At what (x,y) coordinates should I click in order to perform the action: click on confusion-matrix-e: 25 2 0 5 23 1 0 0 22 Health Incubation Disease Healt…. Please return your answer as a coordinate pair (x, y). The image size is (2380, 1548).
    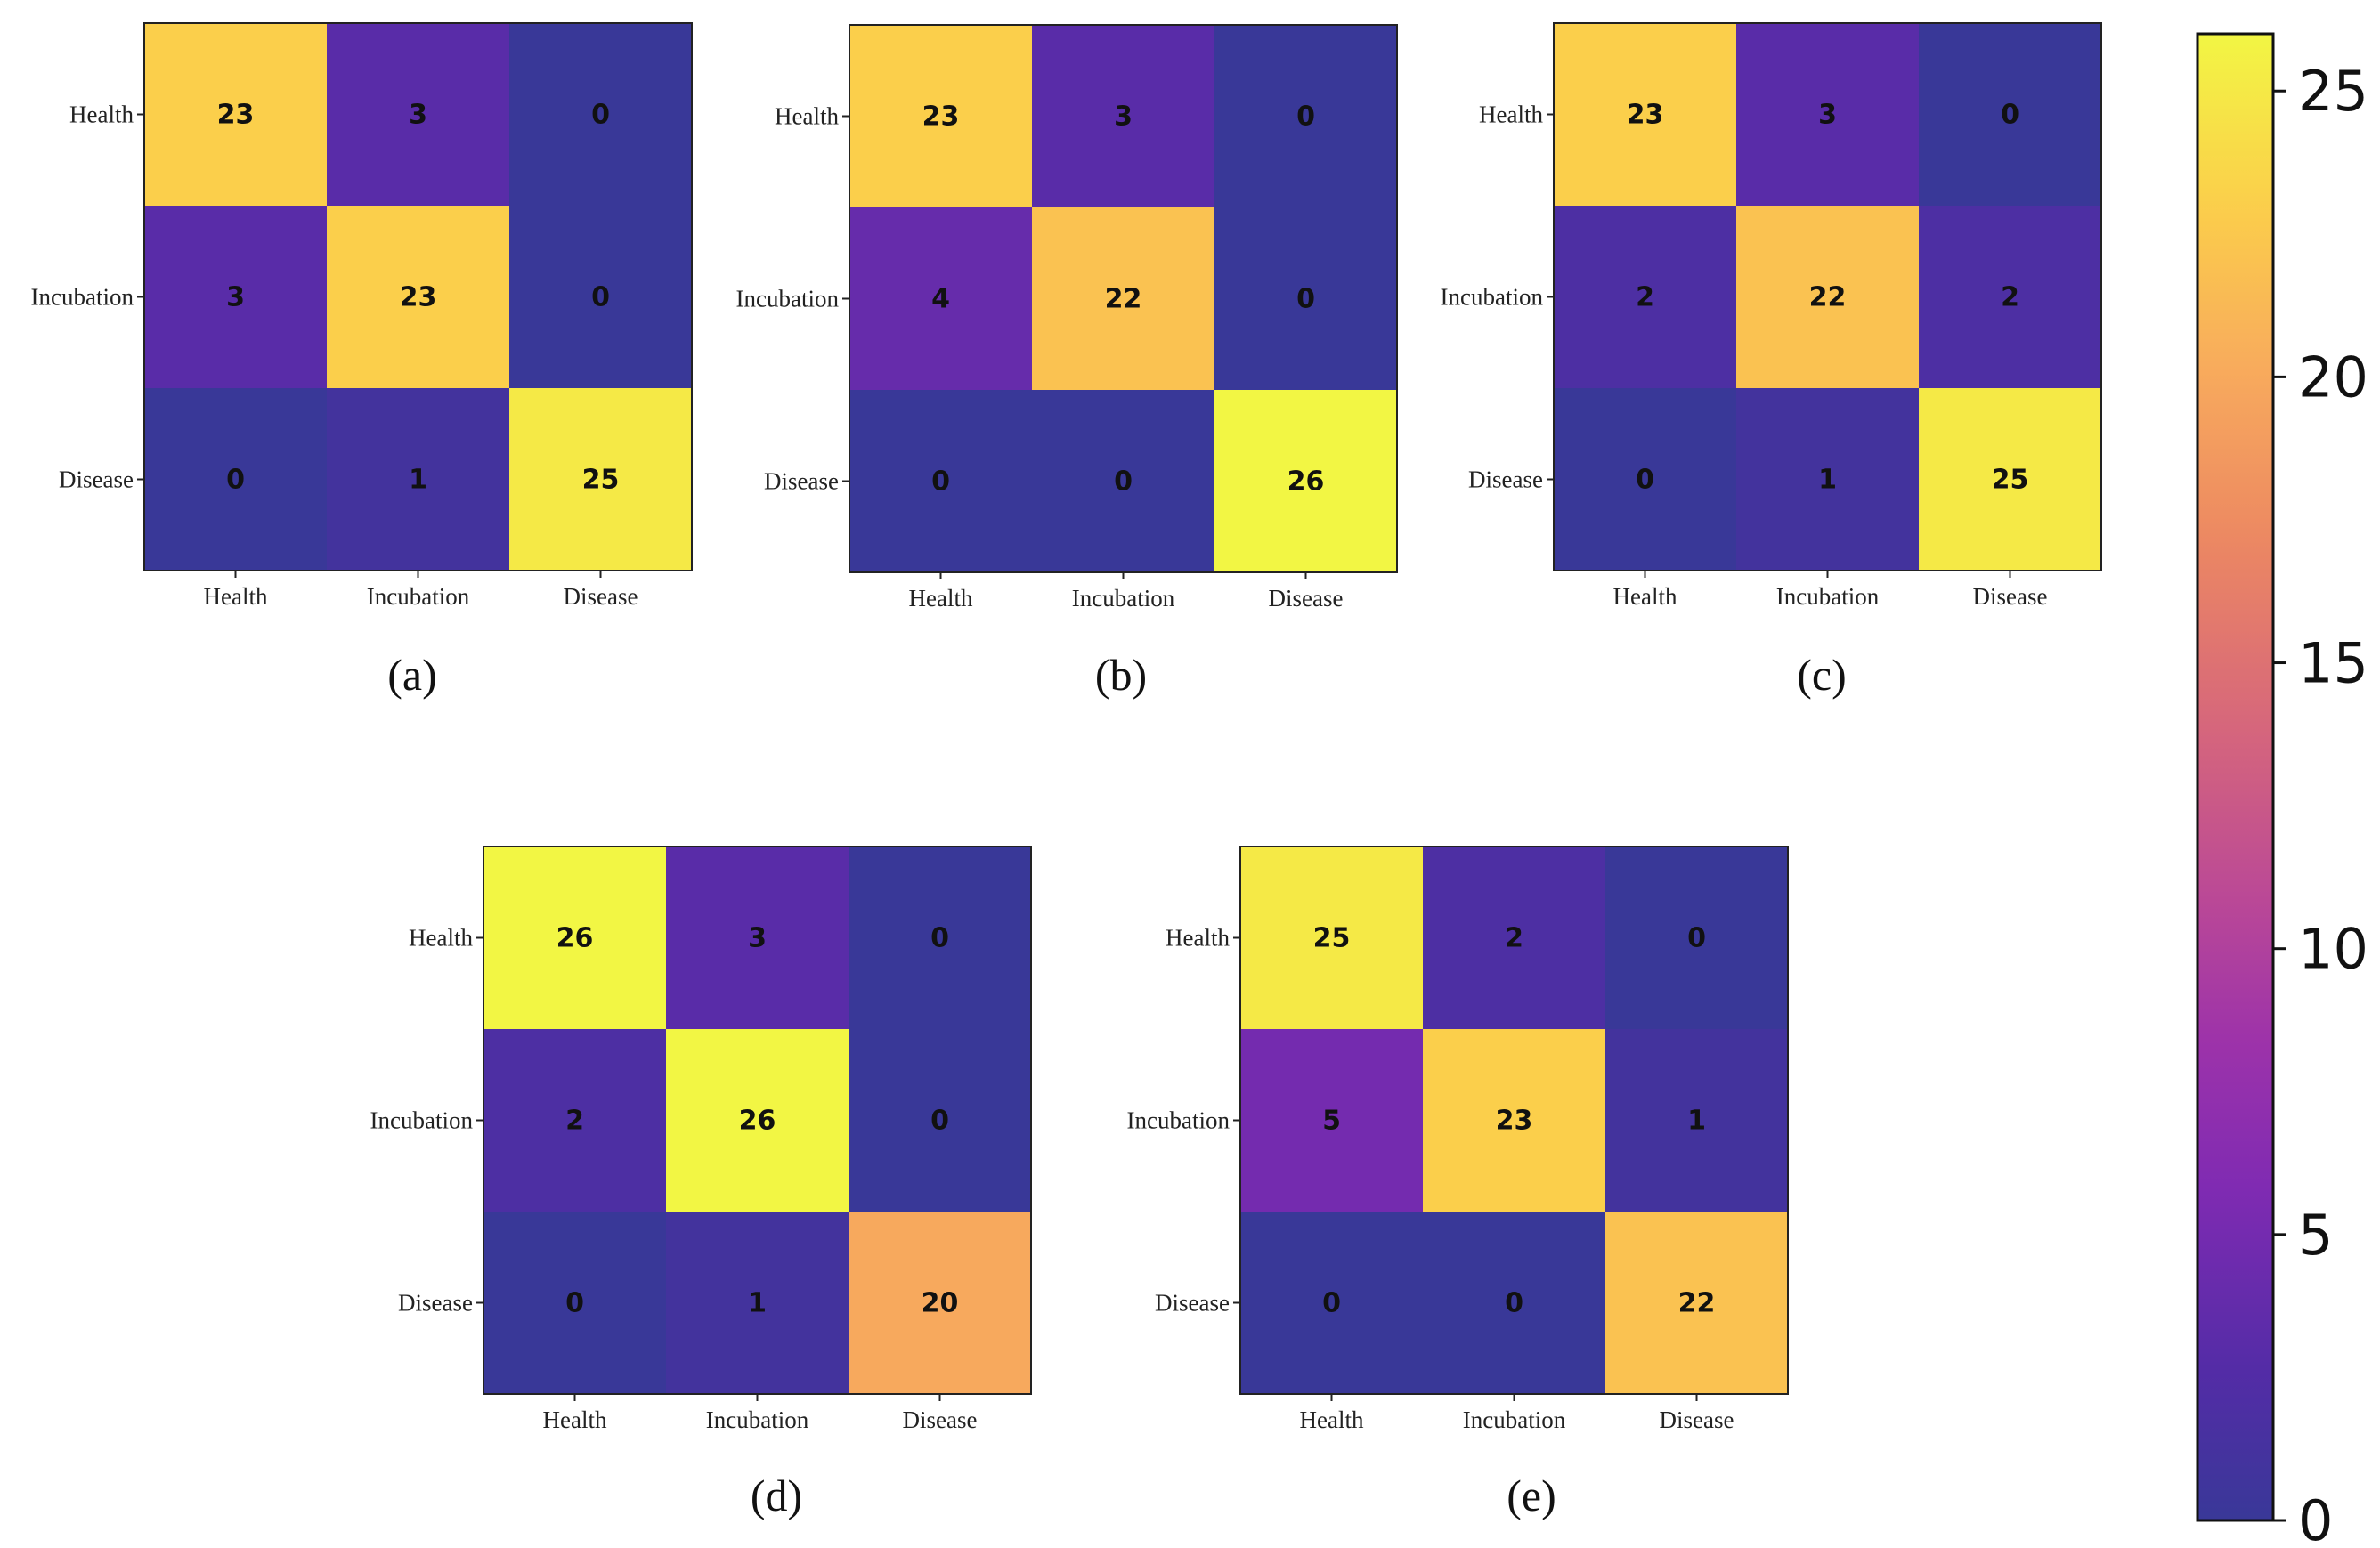
    Looking at the image, I should click on (1458, 1183).